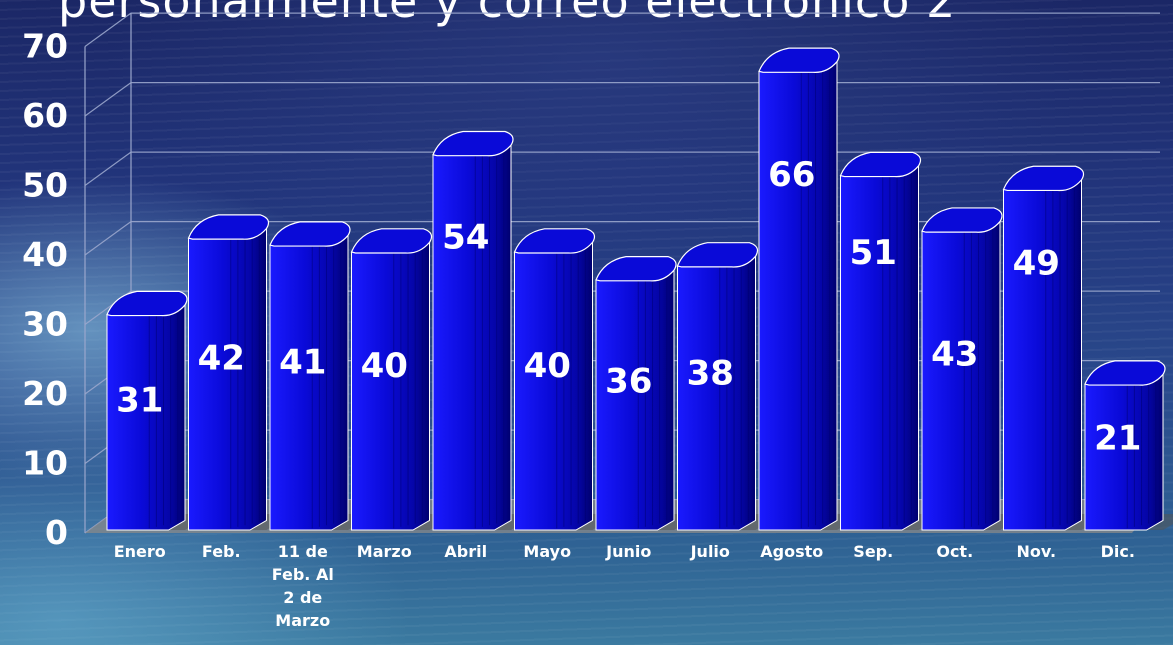 This screenshot has height=645, width=1173. I want to click on x-tick-label: Feb., so click(221, 551).